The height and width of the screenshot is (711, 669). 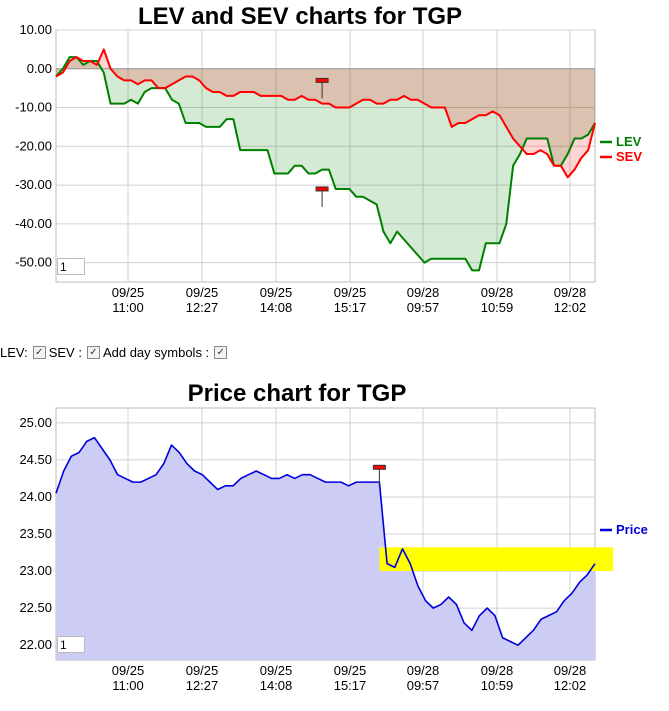 What do you see at coordinates (629, 156) in the screenshot?
I see `legend-label-sev: SEV` at bounding box center [629, 156].